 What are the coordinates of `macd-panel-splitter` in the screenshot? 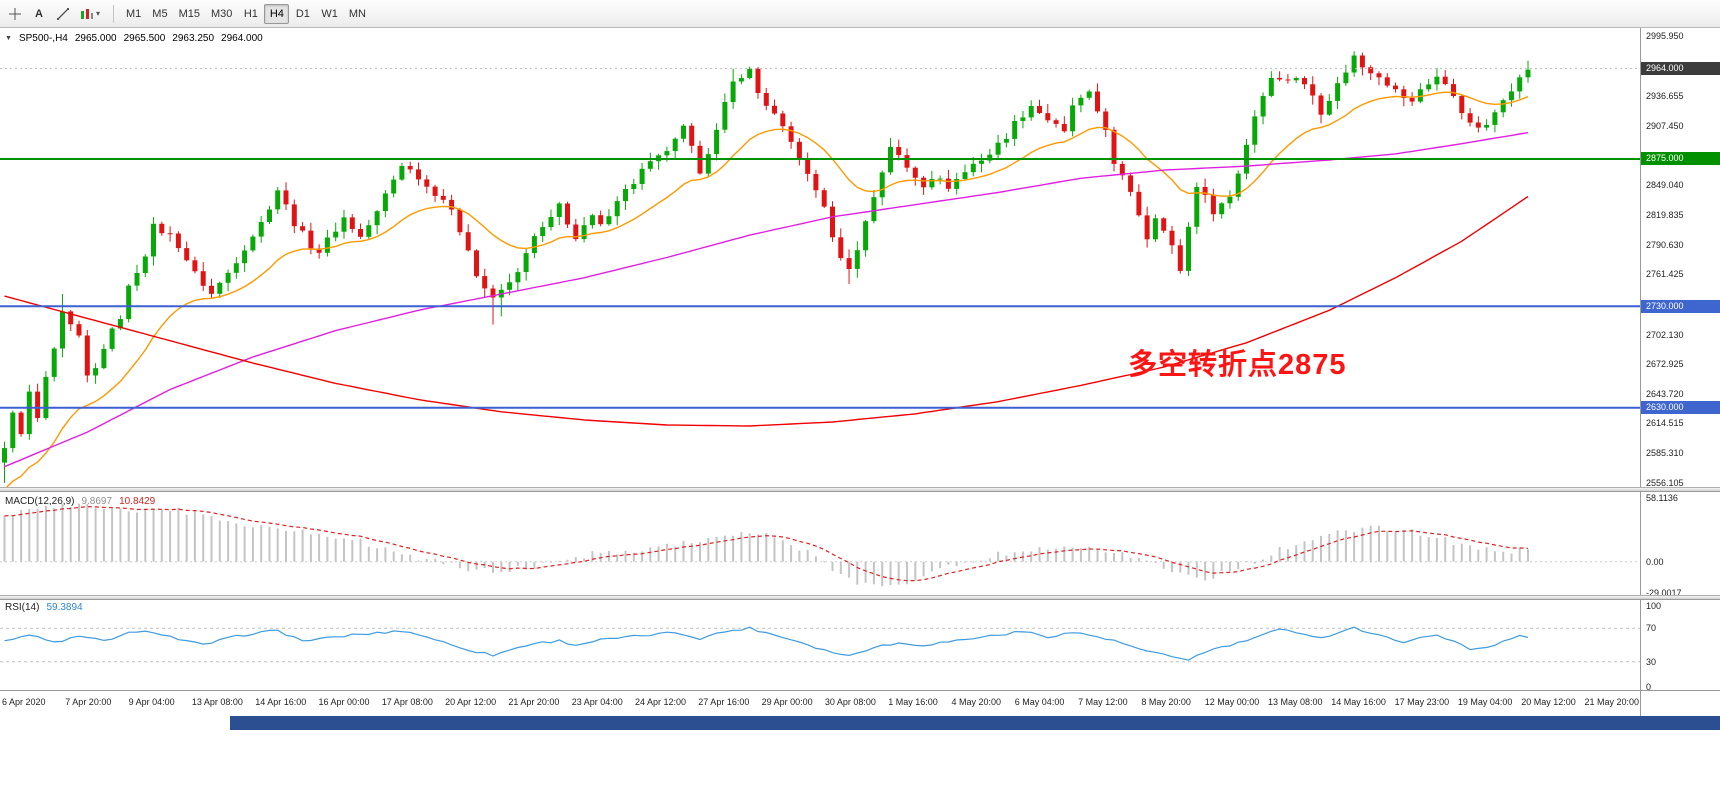 It's located at (860, 489).